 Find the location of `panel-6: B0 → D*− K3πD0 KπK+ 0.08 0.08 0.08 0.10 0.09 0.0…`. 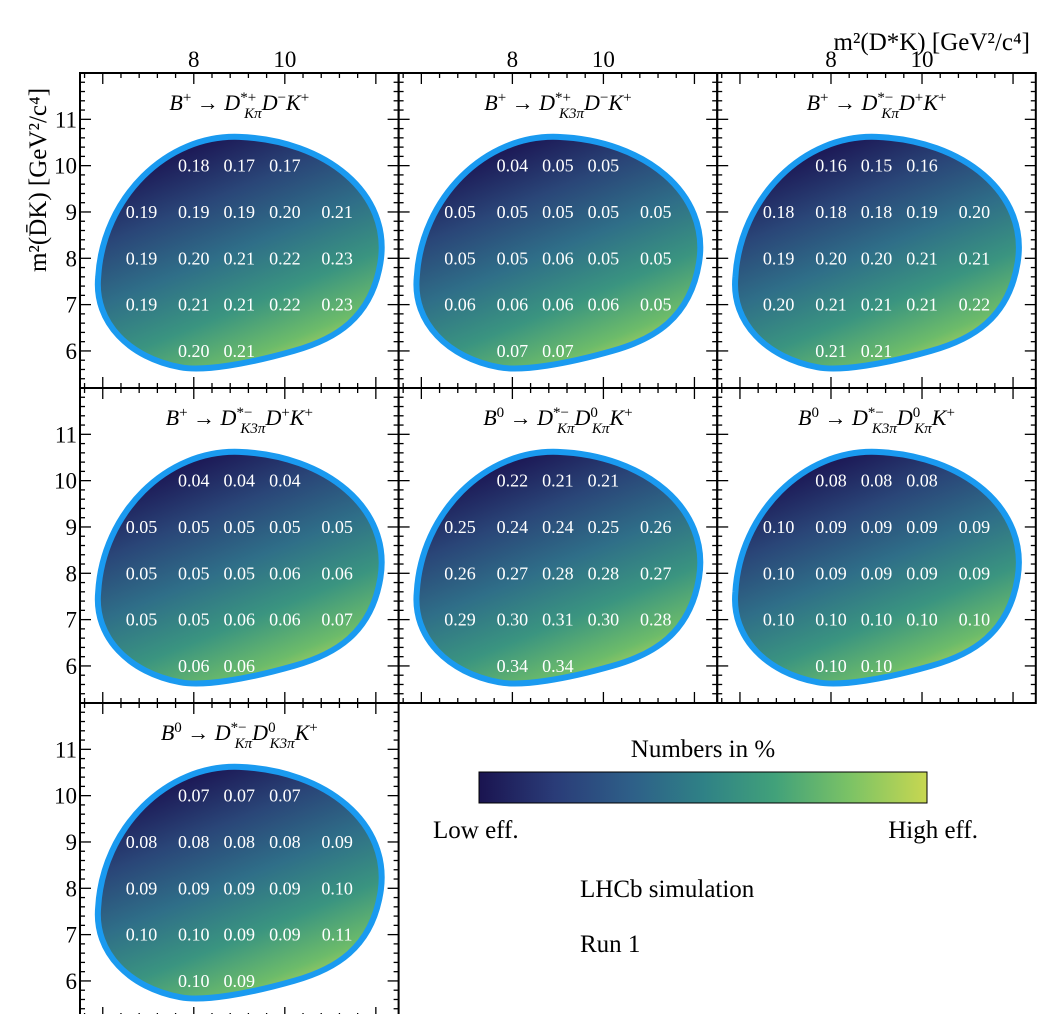

panel-6: B0 → D*− K3πD0 KπK+ 0.08 0.08 0.08 0.10 0.09 0.0… is located at coordinates (876, 545).